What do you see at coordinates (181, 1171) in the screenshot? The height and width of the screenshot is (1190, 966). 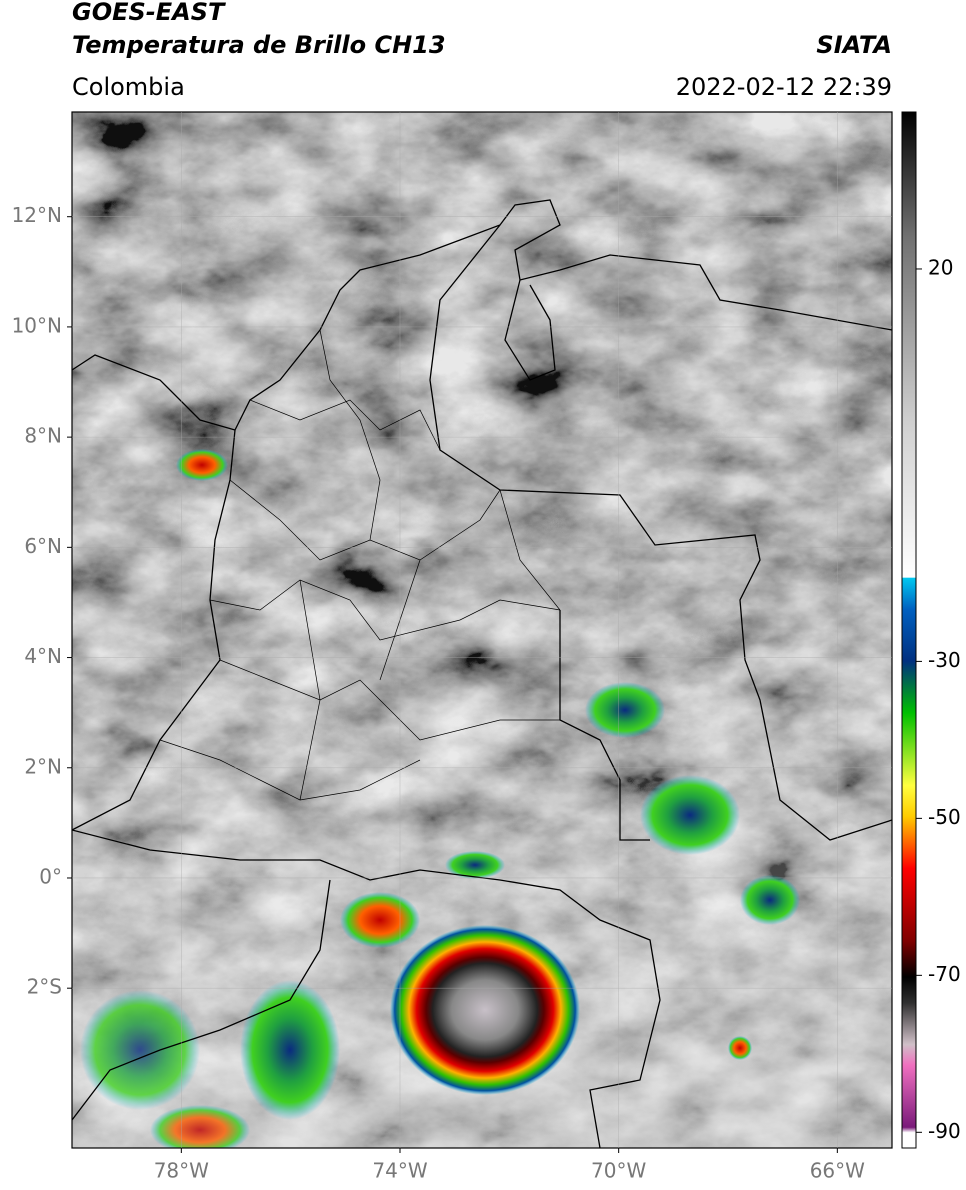 I see `lon-tick-label: 78°W` at bounding box center [181, 1171].